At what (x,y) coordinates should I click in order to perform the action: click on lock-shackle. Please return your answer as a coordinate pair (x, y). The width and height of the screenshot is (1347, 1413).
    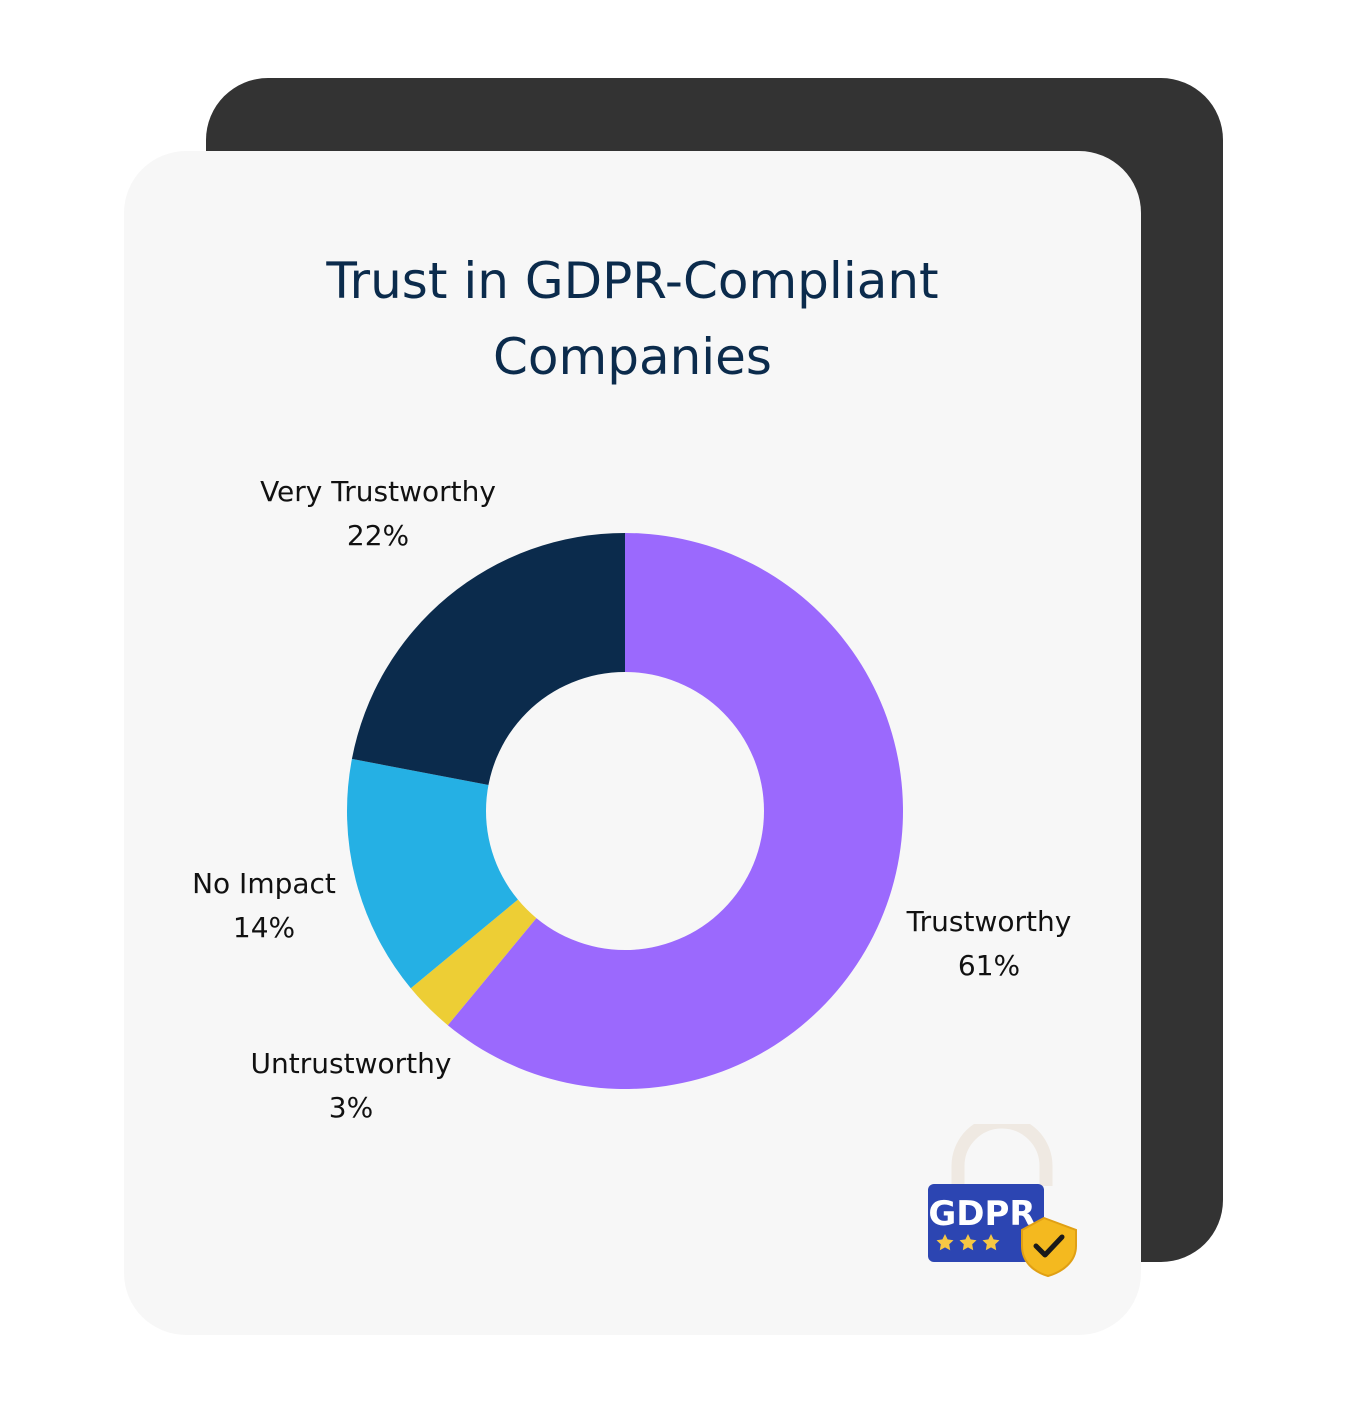
    Looking at the image, I should click on (1002, 1155).